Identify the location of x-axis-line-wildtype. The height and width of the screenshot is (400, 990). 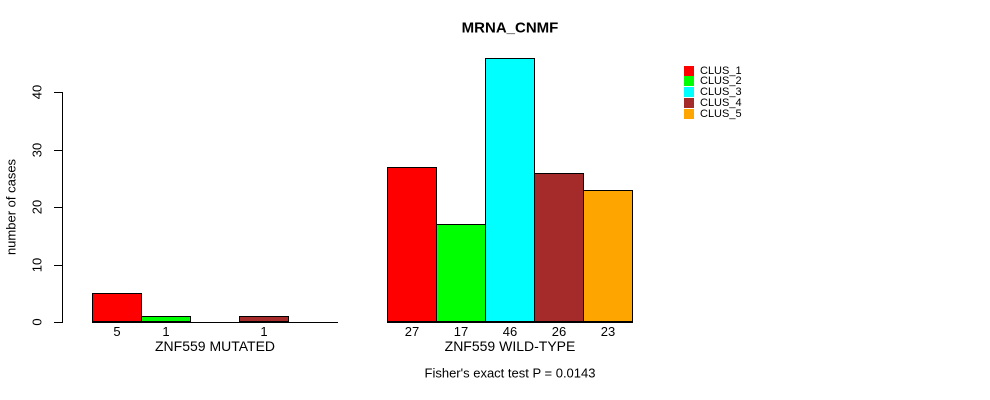
(510, 322).